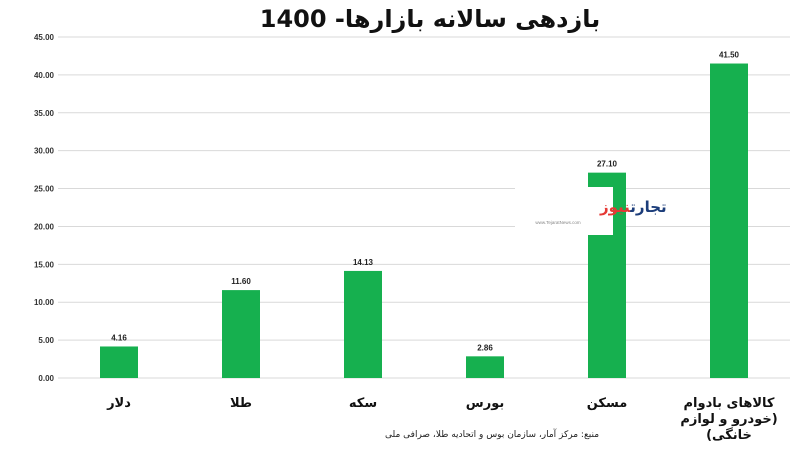 The height and width of the screenshot is (458, 800). I want to click on data-label: 41.50, so click(729, 55).